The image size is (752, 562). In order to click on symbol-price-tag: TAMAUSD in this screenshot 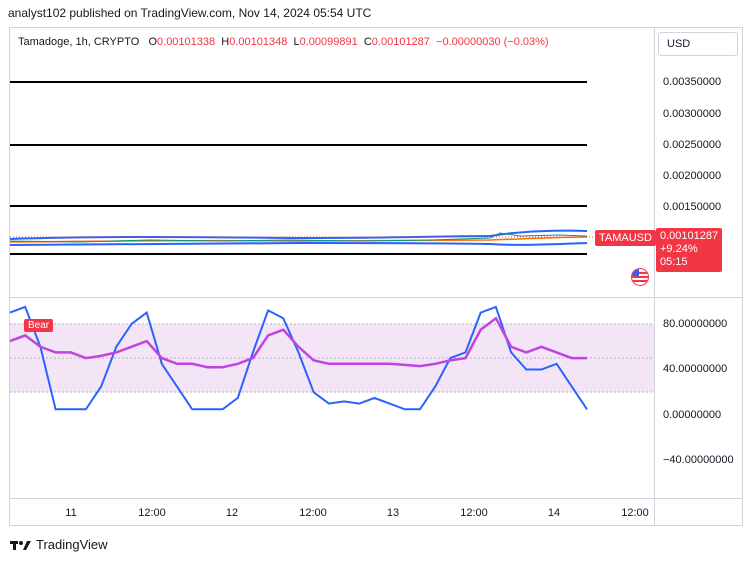, I will do `click(625, 238)`.